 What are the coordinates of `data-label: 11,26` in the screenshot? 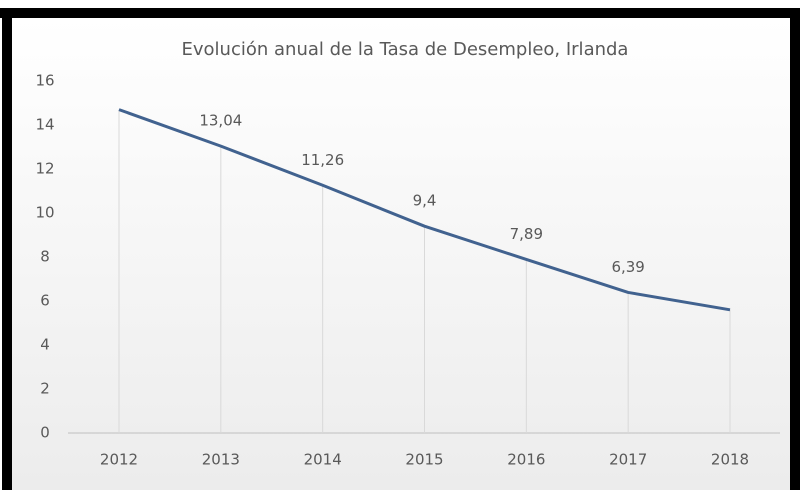 It's located at (322, 160).